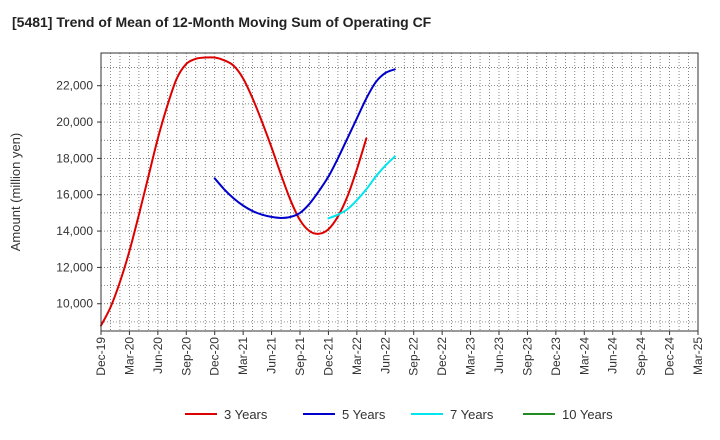  I want to click on legend-label-10-years: 10 Years, so click(587, 414).